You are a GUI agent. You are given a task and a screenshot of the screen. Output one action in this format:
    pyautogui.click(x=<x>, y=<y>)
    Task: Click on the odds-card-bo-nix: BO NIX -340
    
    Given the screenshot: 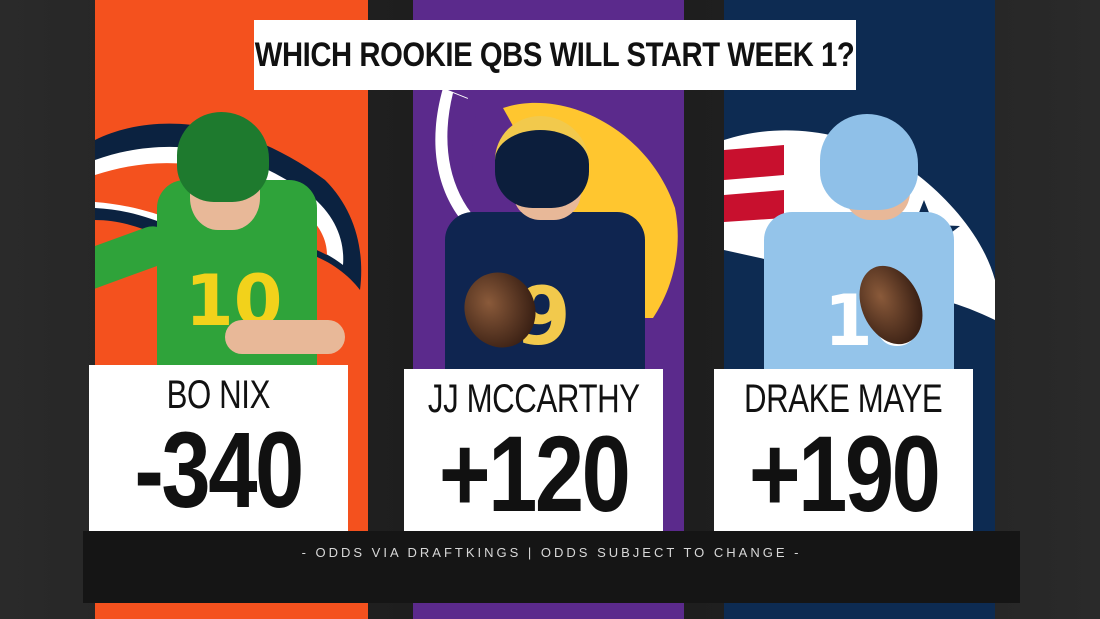 What is the action you would take?
    pyautogui.click(x=218, y=449)
    